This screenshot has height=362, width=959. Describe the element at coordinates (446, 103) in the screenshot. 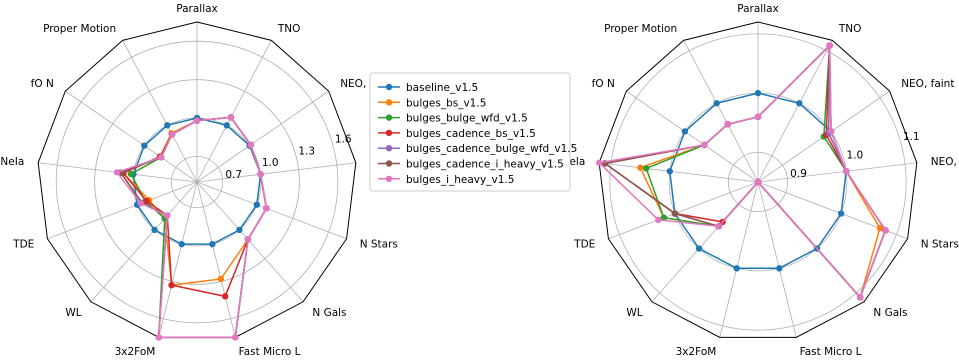

I see `legend-label: bulges_bs_v1.5` at that location.